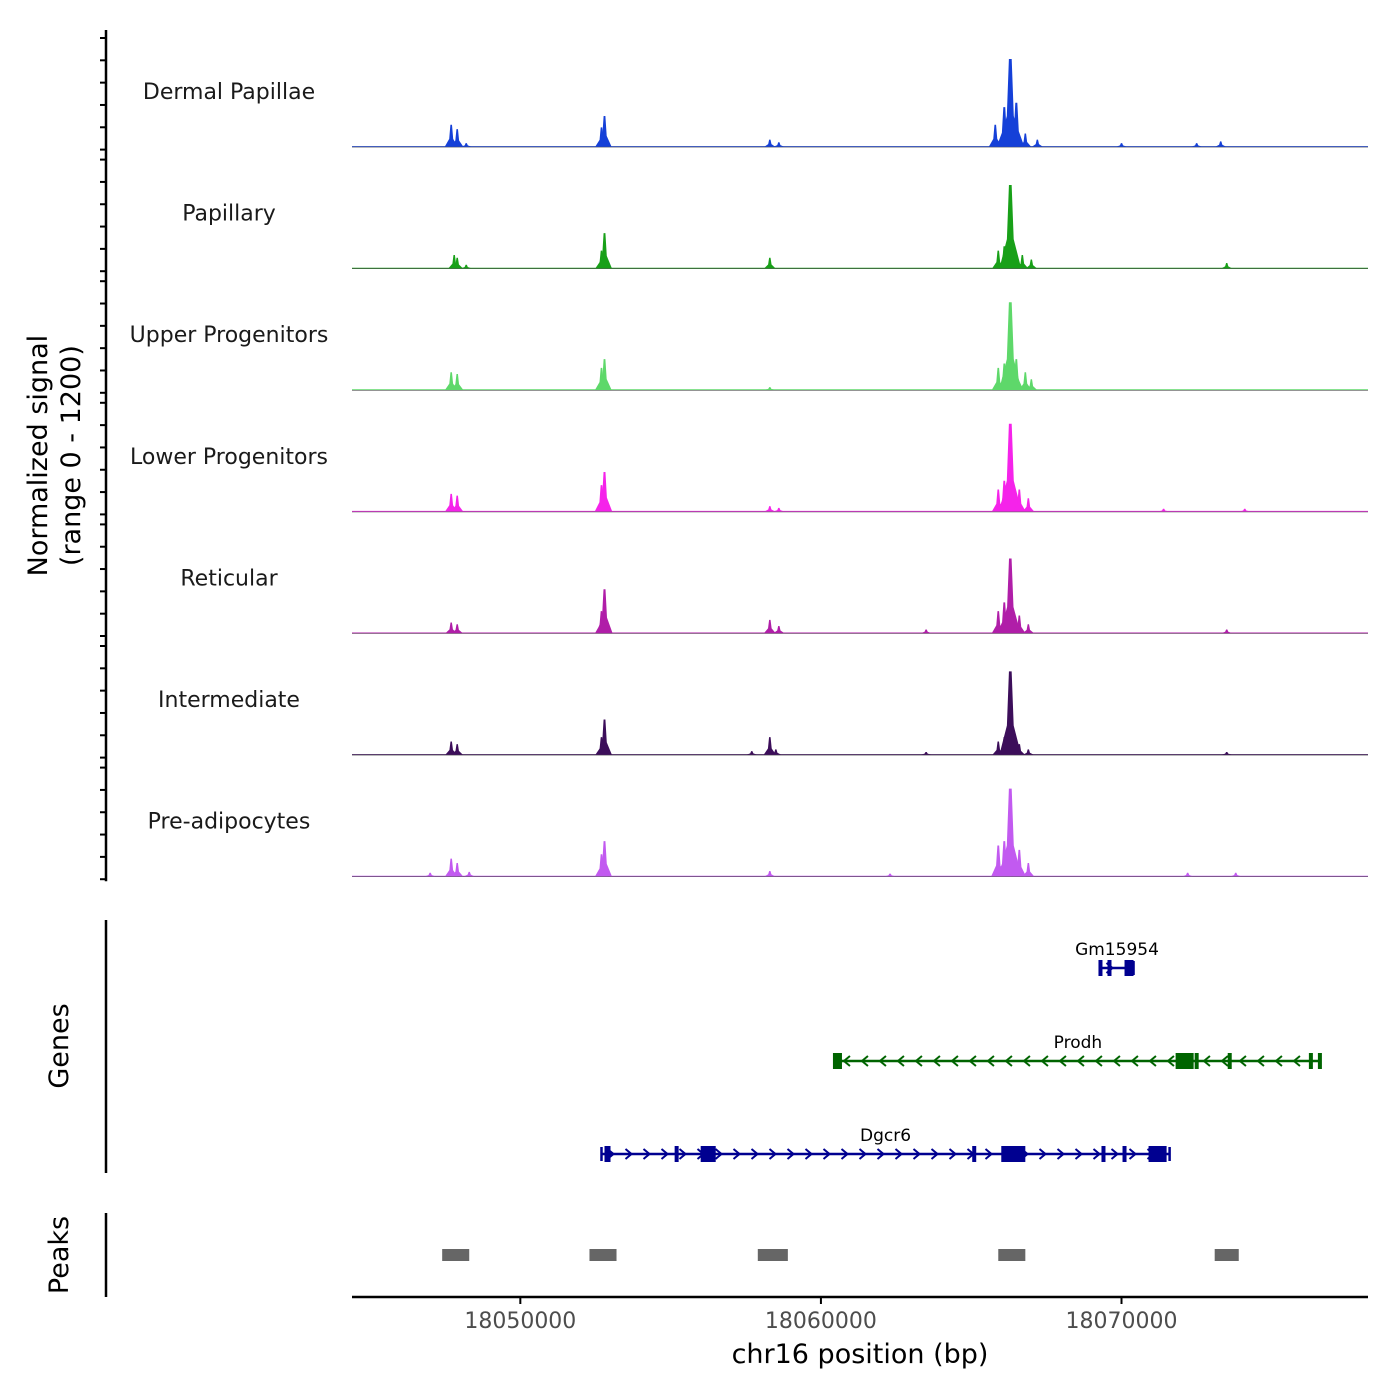 This screenshot has width=1400, height=1400. I want to click on track-intermediate: Intermediate, so click(763, 713).